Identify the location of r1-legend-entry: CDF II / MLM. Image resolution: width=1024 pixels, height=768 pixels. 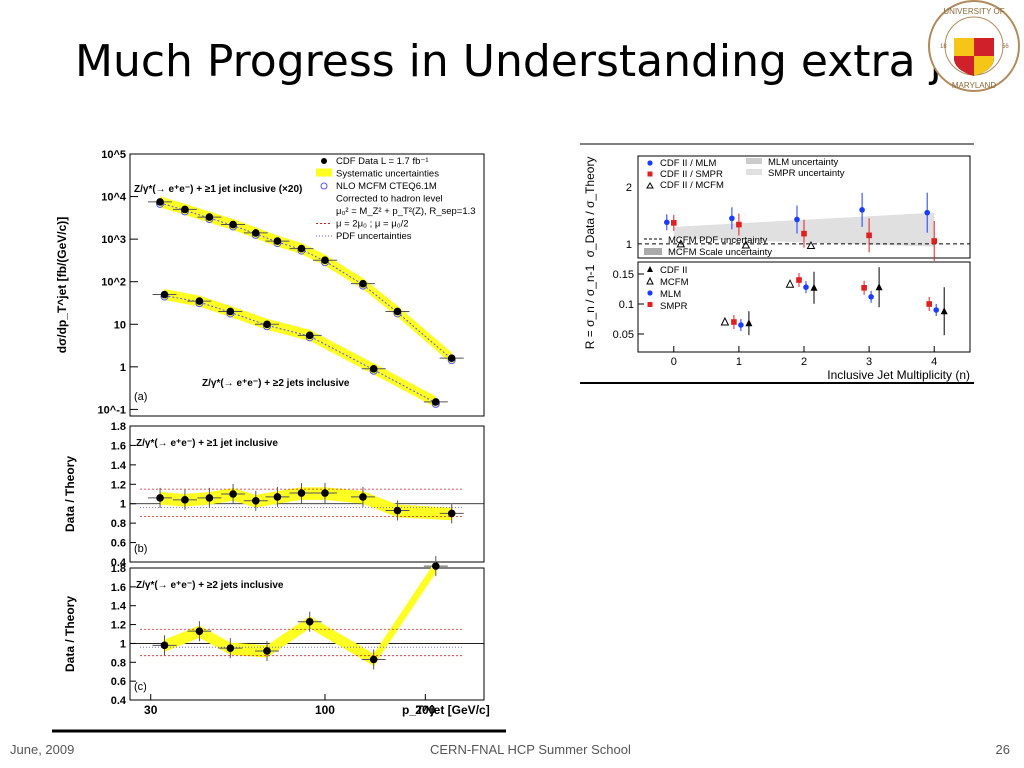
(688, 163).